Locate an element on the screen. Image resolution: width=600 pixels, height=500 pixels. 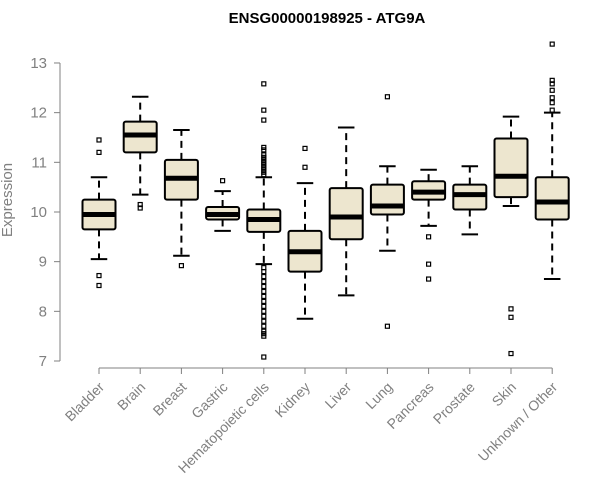
x-tick-label: Liver is located at coordinates (338, 395).